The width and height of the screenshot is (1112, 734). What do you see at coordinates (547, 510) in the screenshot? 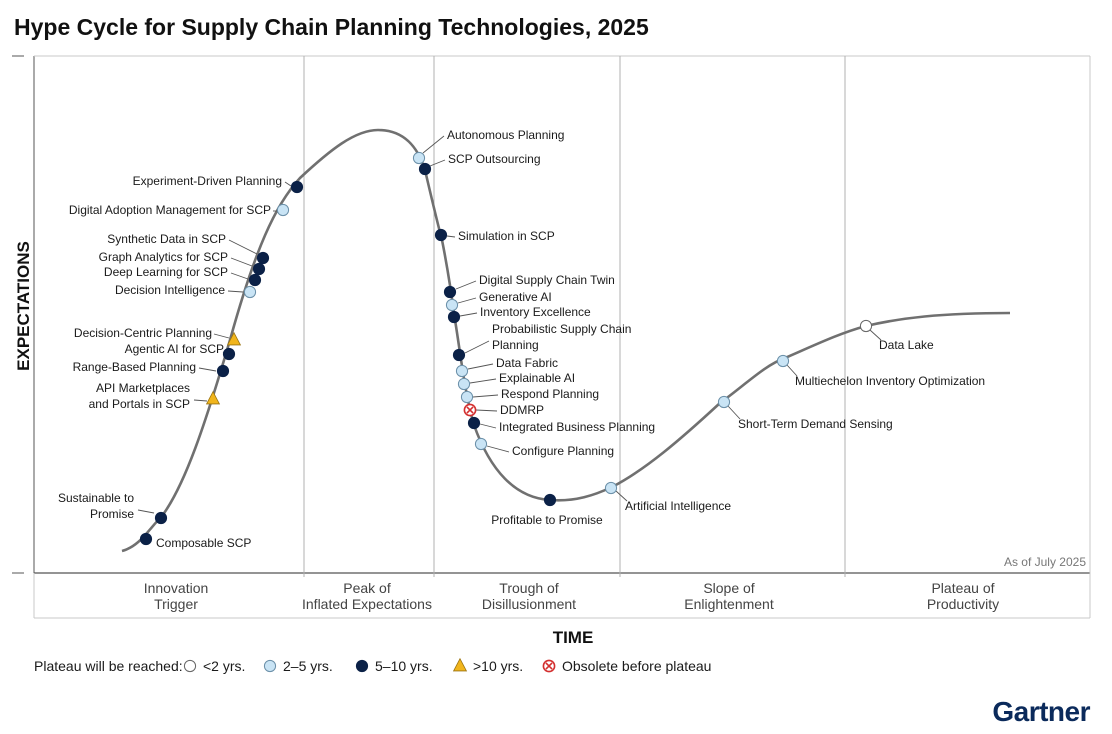
I see `technology-point: Profitable to Promise` at bounding box center [547, 510].